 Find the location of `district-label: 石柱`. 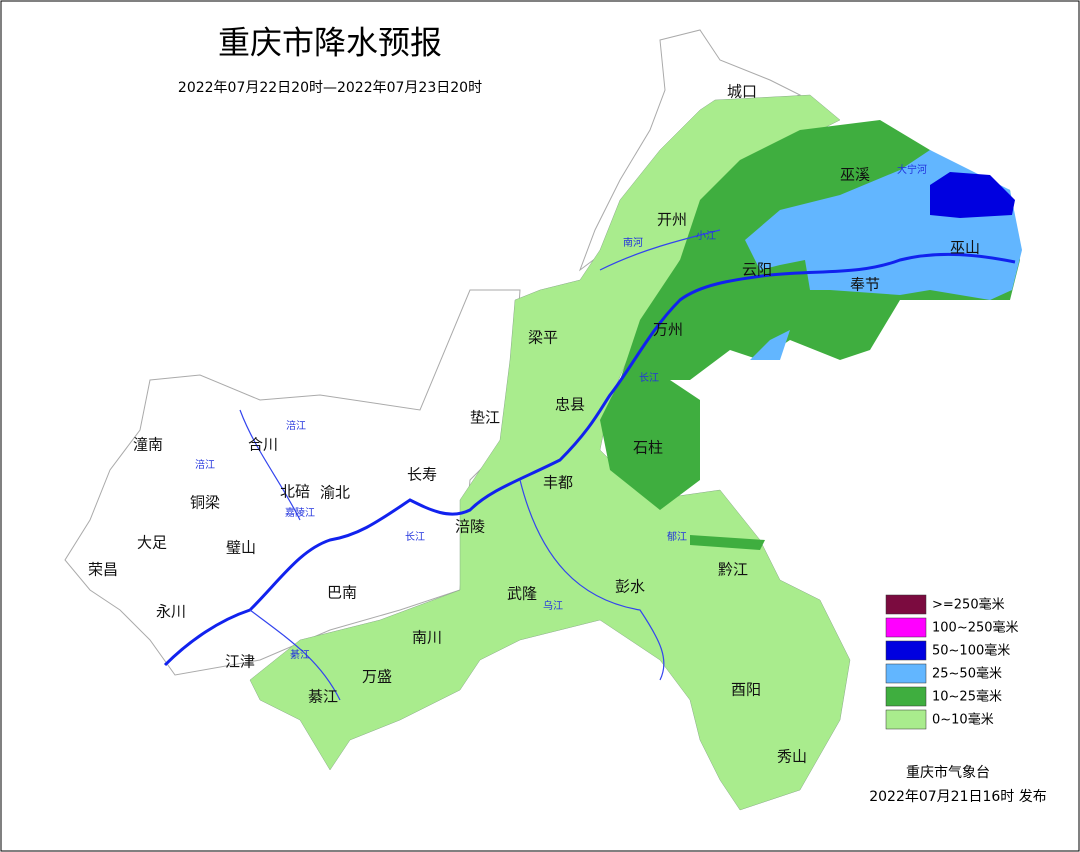

district-label: 石柱 is located at coordinates (648, 448).